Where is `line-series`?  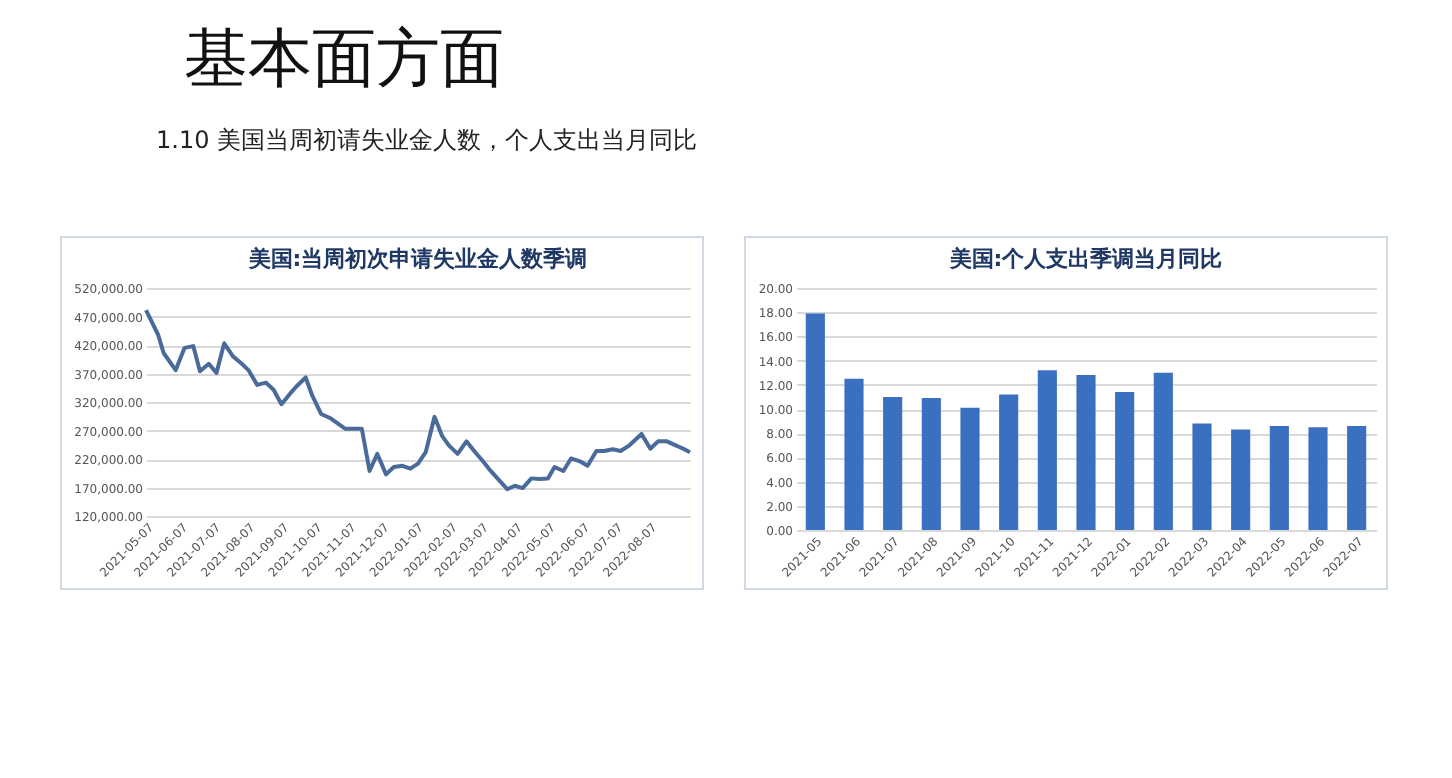
line-series is located at coordinates (418, 400).